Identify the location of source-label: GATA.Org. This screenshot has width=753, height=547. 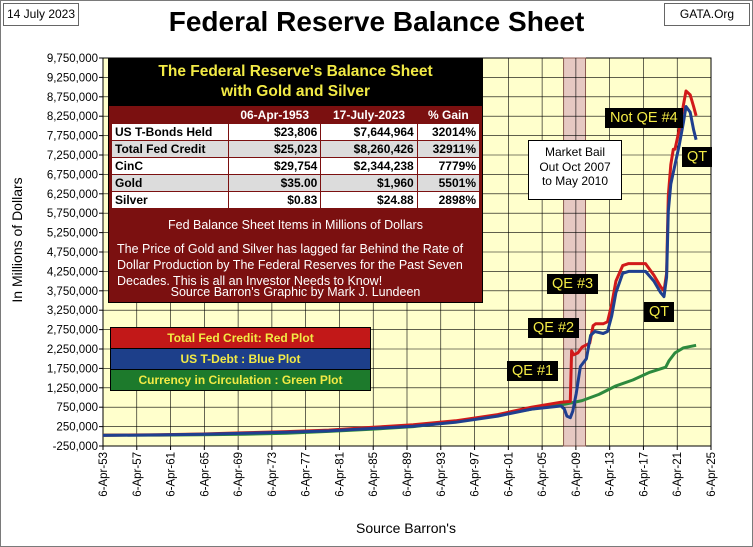
(707, 14).